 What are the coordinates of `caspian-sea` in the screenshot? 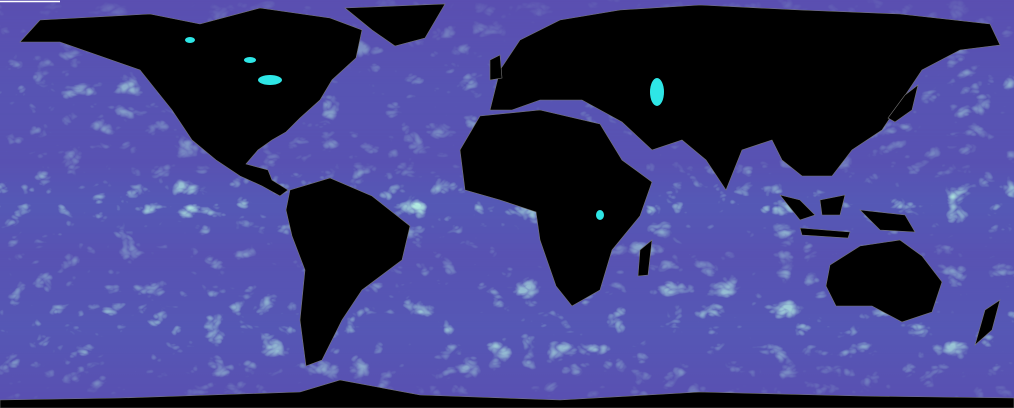 It's located at (657, 92).